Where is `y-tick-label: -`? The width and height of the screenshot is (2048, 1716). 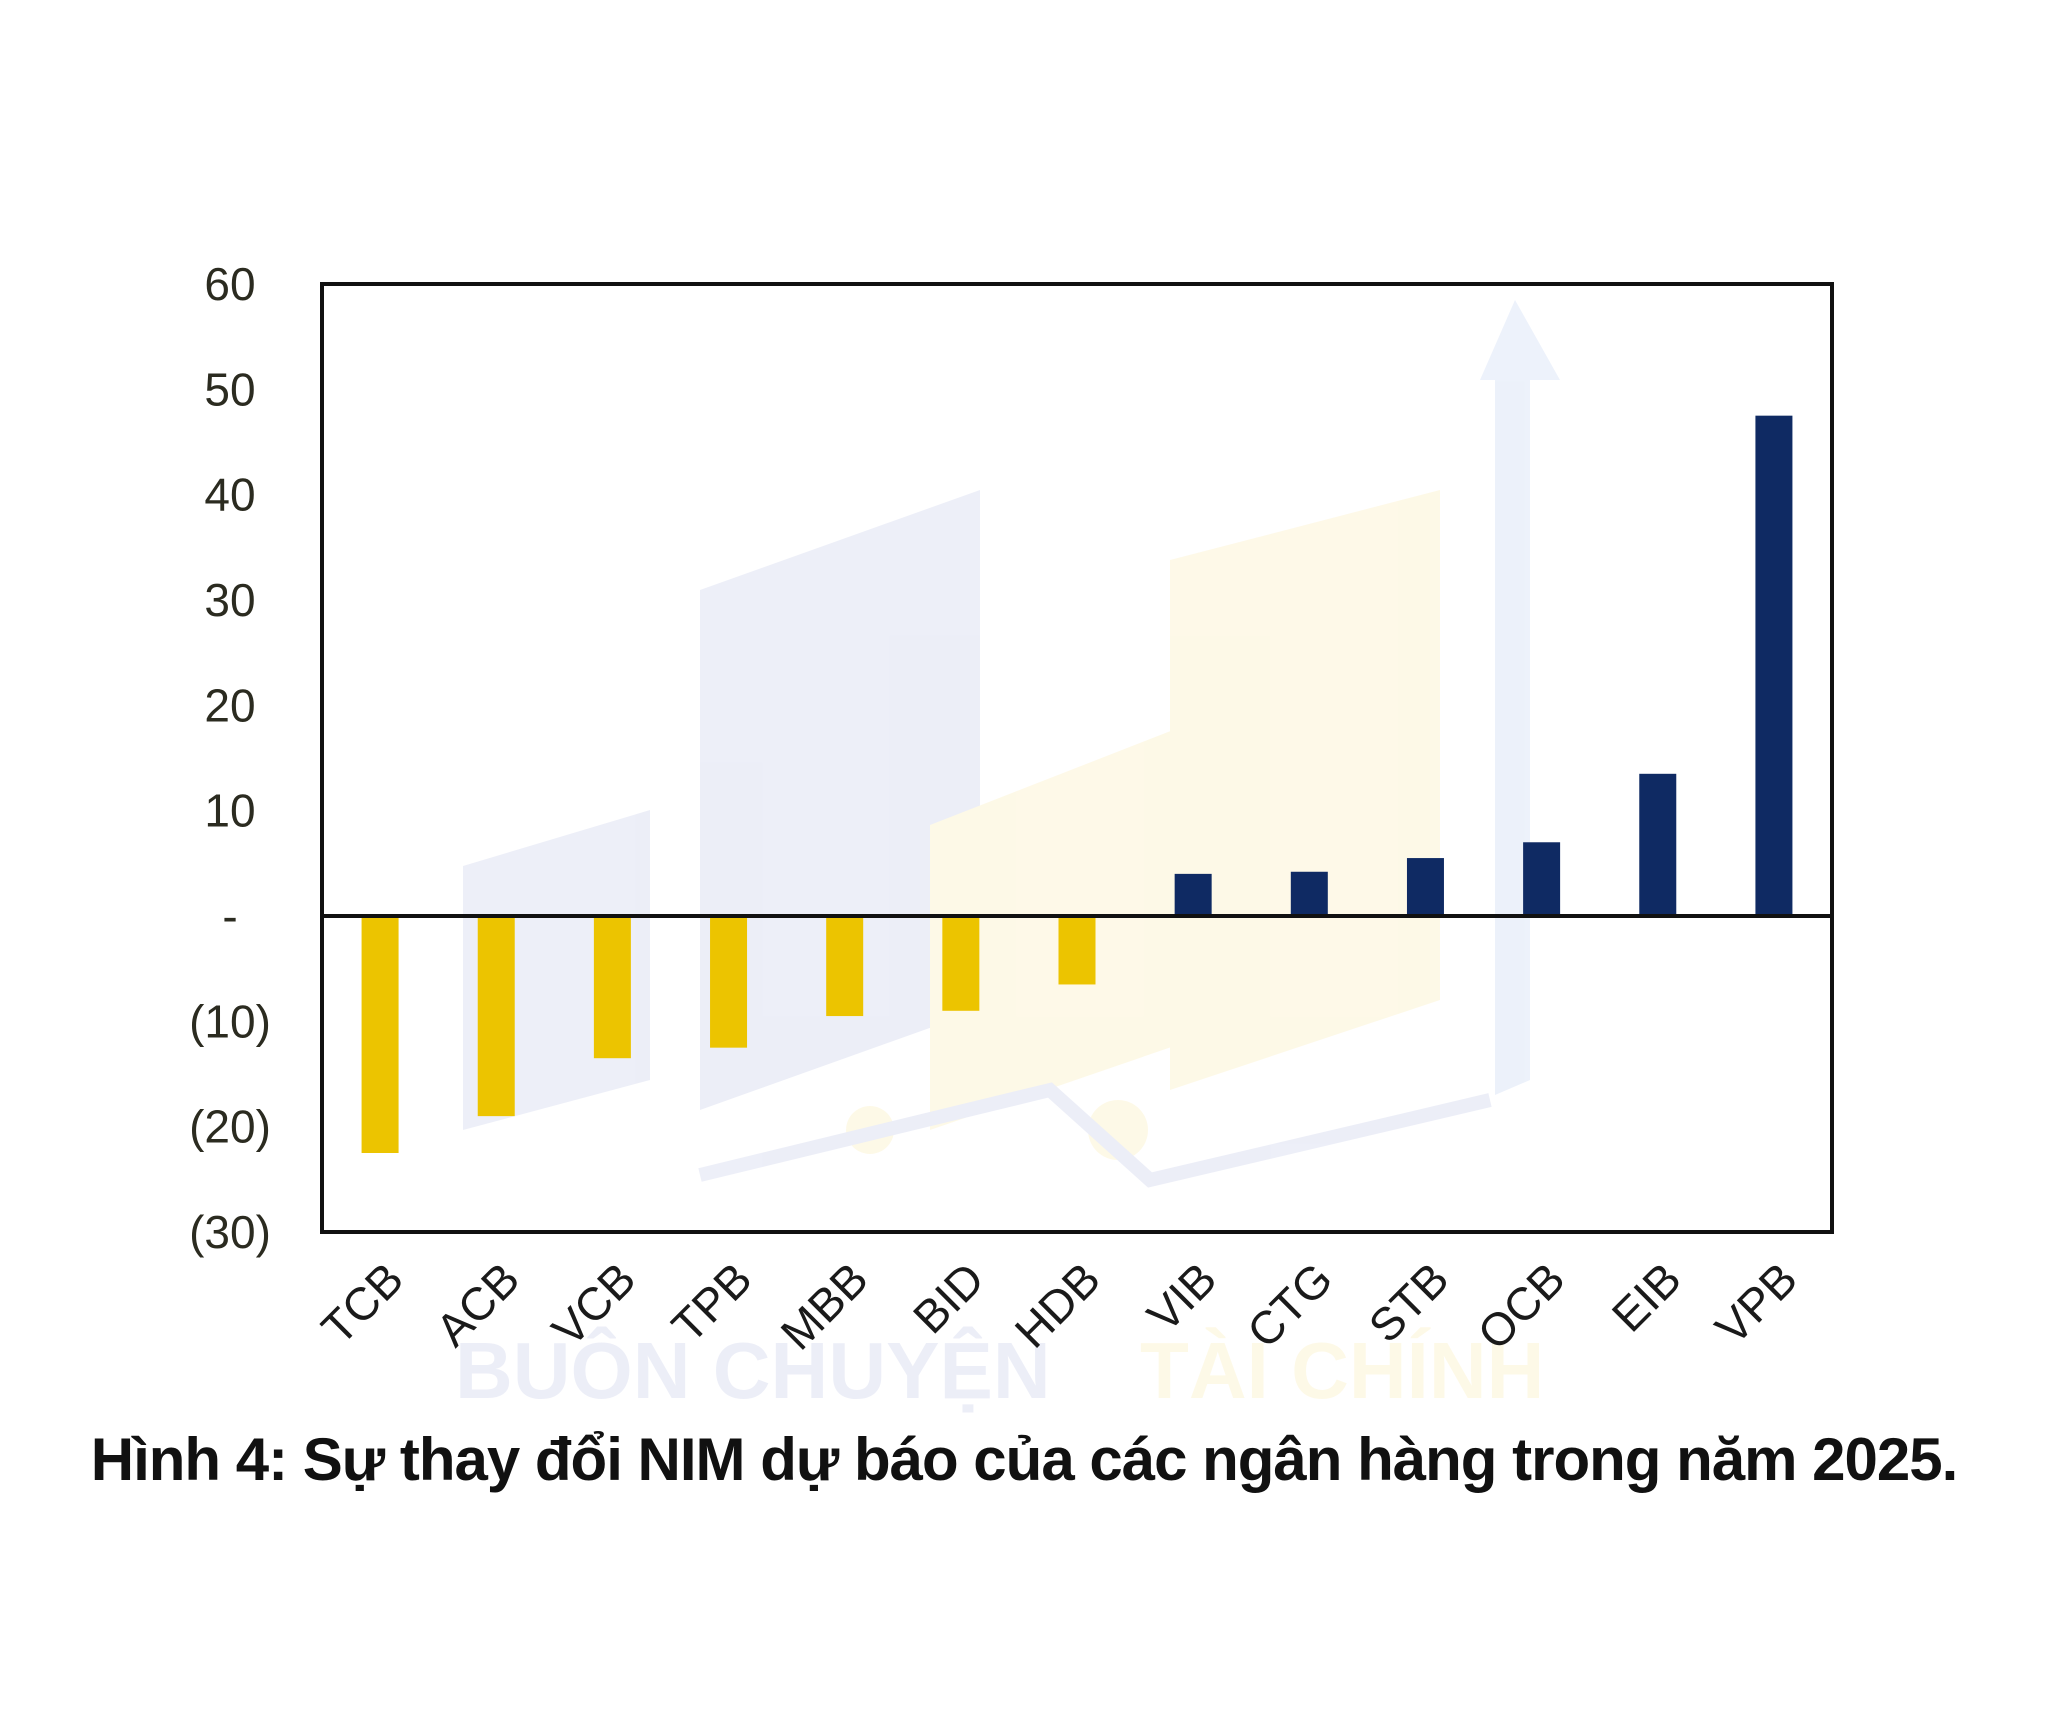
y-tick-label: - is located at coordinates (229, 916).